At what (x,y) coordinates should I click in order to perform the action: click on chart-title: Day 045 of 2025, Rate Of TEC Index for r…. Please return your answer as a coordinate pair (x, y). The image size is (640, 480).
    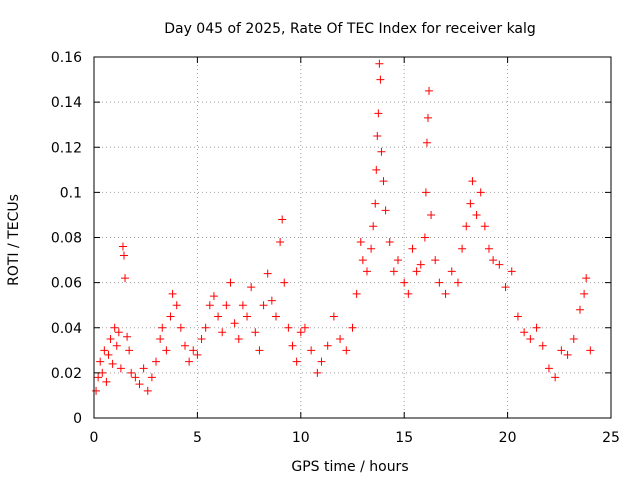
    Looking at the image, I should click on (350, 29).